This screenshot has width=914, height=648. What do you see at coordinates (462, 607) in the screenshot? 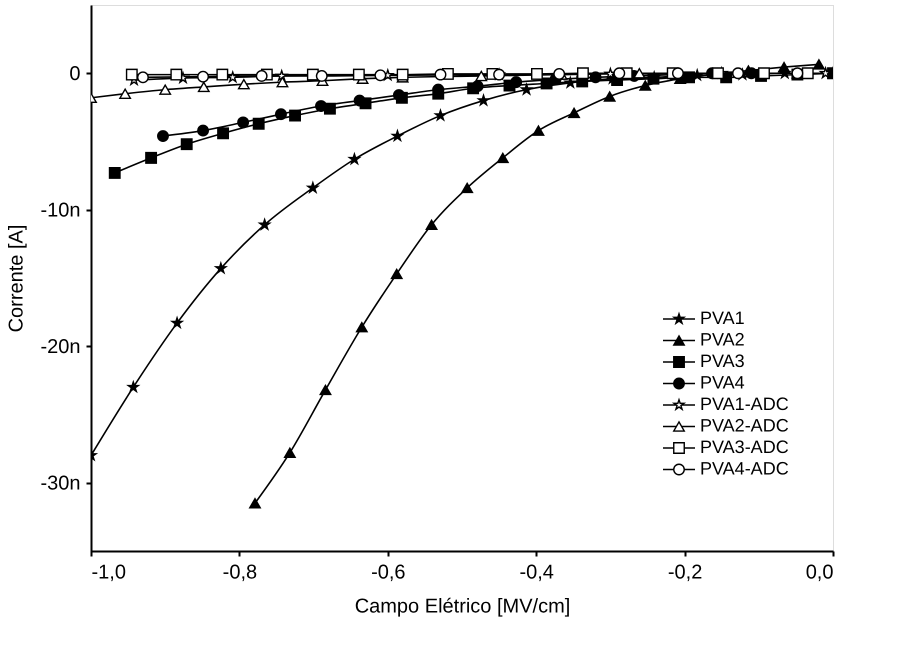
I see `x-axis-title: Campo Elétrico [MV/cm]` at bounding box center [462, 607].